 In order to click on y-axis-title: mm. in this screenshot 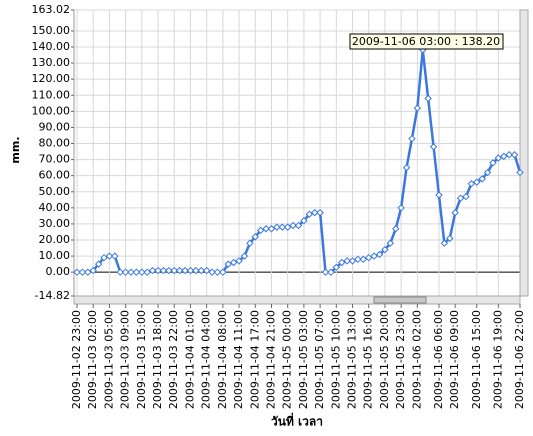, I will do `click(15, 149)`.